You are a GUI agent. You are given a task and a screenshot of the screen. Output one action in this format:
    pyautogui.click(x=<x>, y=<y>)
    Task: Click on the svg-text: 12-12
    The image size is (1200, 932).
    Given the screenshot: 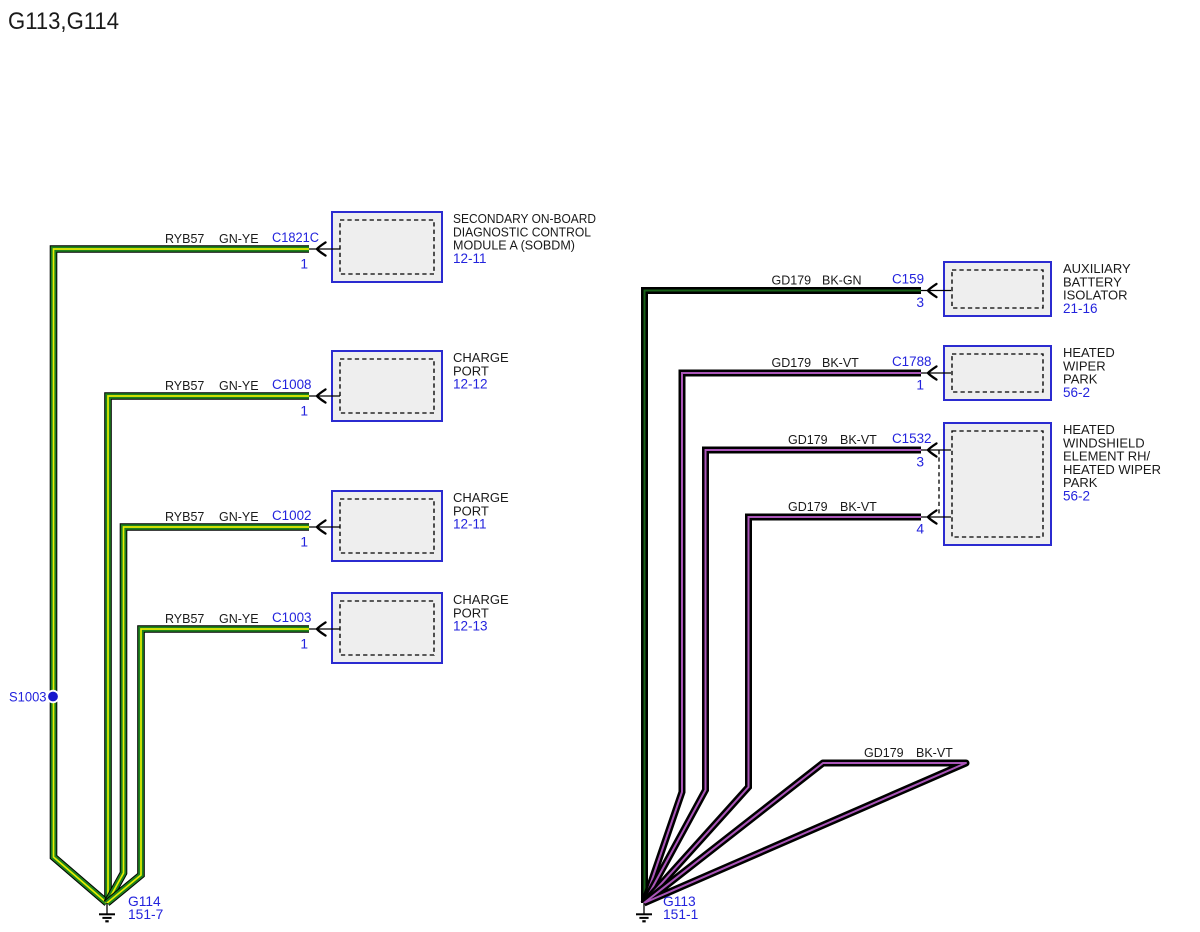 What is the action you would take?
    pyautogui.click(x=470, y=384)
    